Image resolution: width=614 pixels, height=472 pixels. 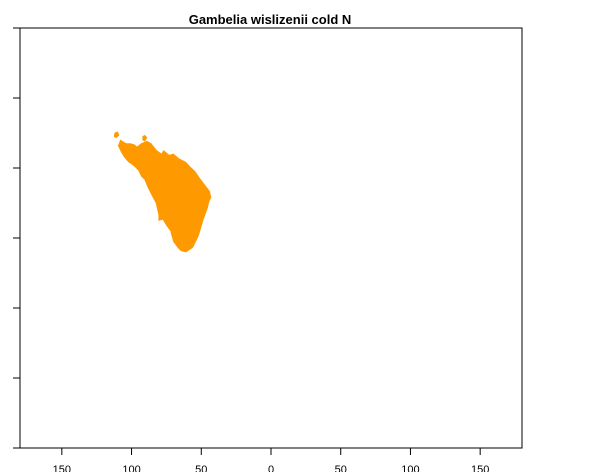 What do you see at coordinates (271, 460) in the screenshot?
I see `x-axis: 150 100 50 0 50 100 150` at bounding box center [271, 460].